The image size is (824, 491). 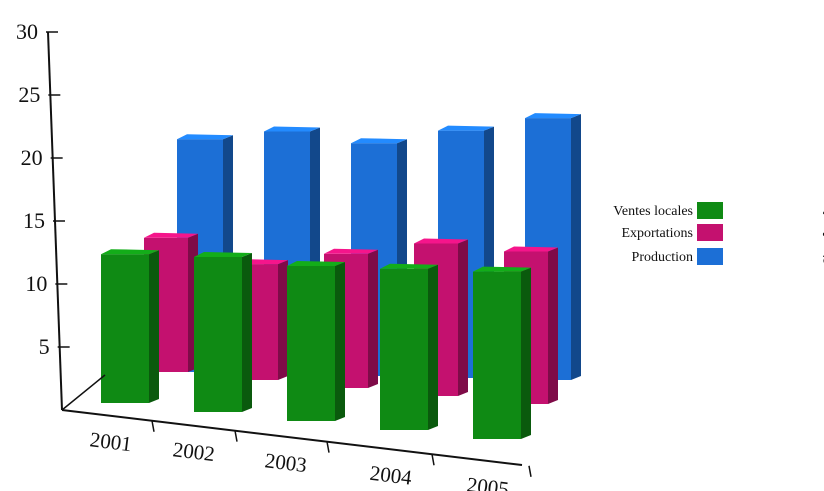 I want to click on x-tick-label: 2005, so click(x=488, y=481).